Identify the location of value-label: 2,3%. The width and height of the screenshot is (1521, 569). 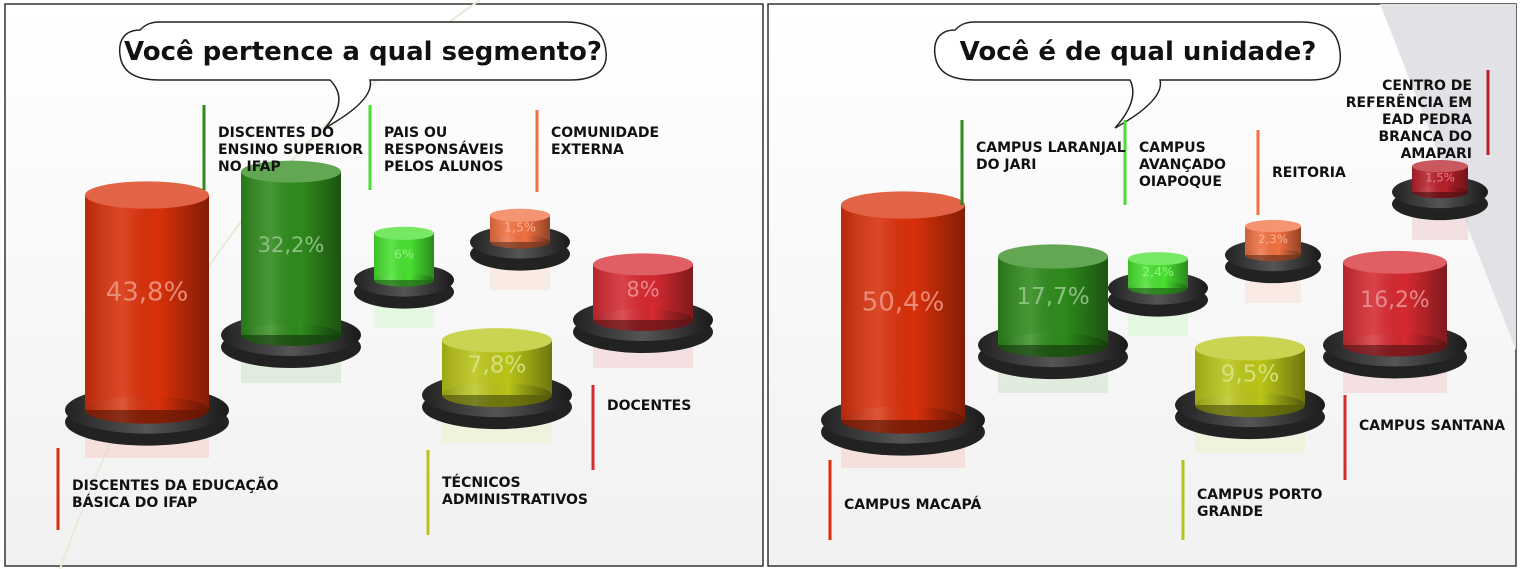
(1273, 239).